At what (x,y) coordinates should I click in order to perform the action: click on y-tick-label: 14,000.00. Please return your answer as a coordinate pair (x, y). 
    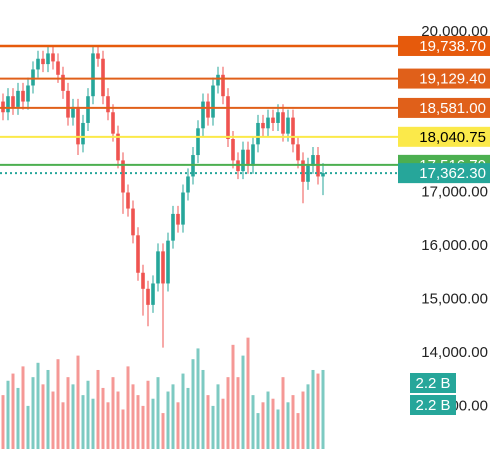
    Looking at the image, I should click on (454, 352).